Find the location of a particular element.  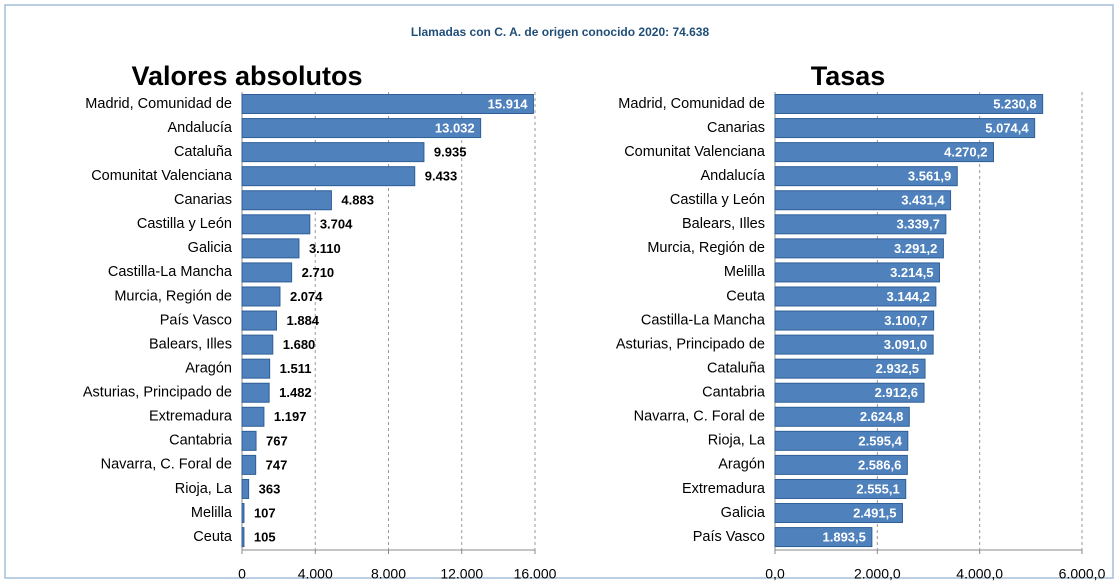

x-tick-label: 12.000 is located at coordinates (461, 574).